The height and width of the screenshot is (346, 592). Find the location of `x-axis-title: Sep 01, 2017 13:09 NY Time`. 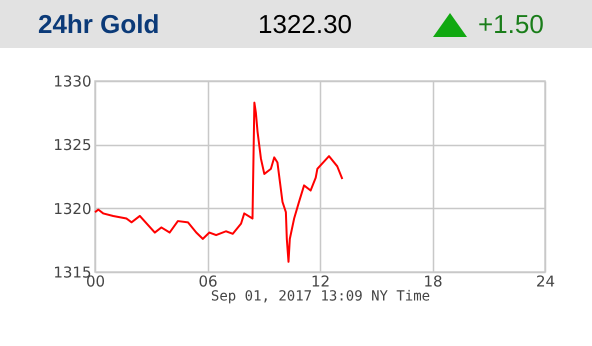

x-axis-title: Sep 01, 2017 13:09 NY Time is located at coordinates (320, 296).